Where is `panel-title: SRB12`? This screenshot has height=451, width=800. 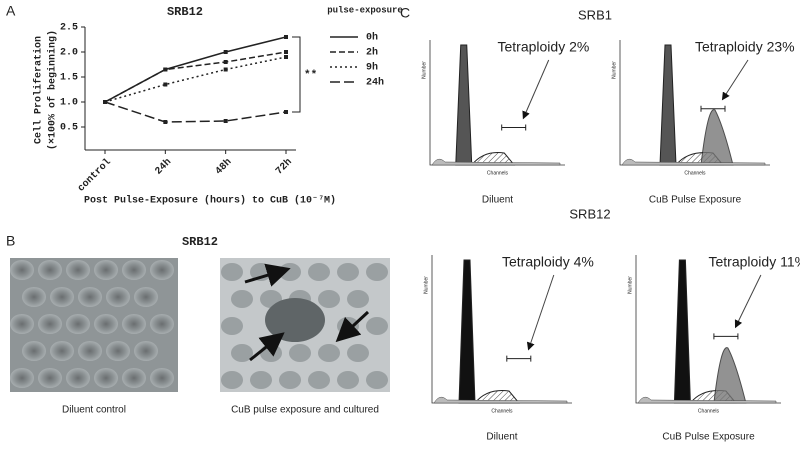
panel-title: SRB12 is located at coordinates (200, 242).